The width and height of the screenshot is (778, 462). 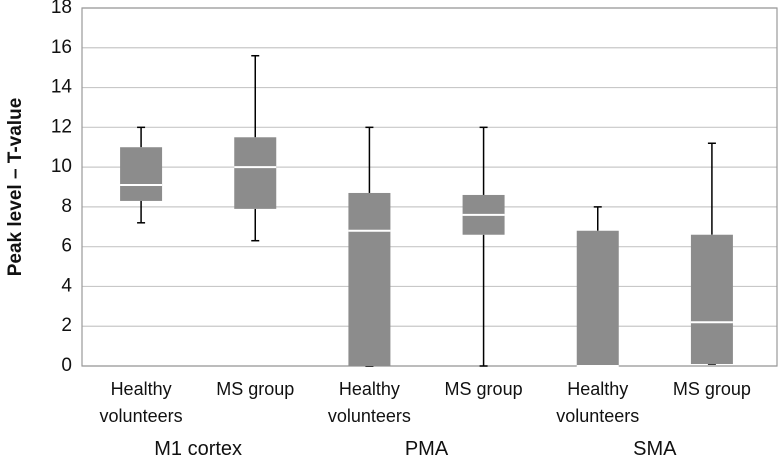 I want to click on y-tick-label: 16, so click(x=61, y=47).